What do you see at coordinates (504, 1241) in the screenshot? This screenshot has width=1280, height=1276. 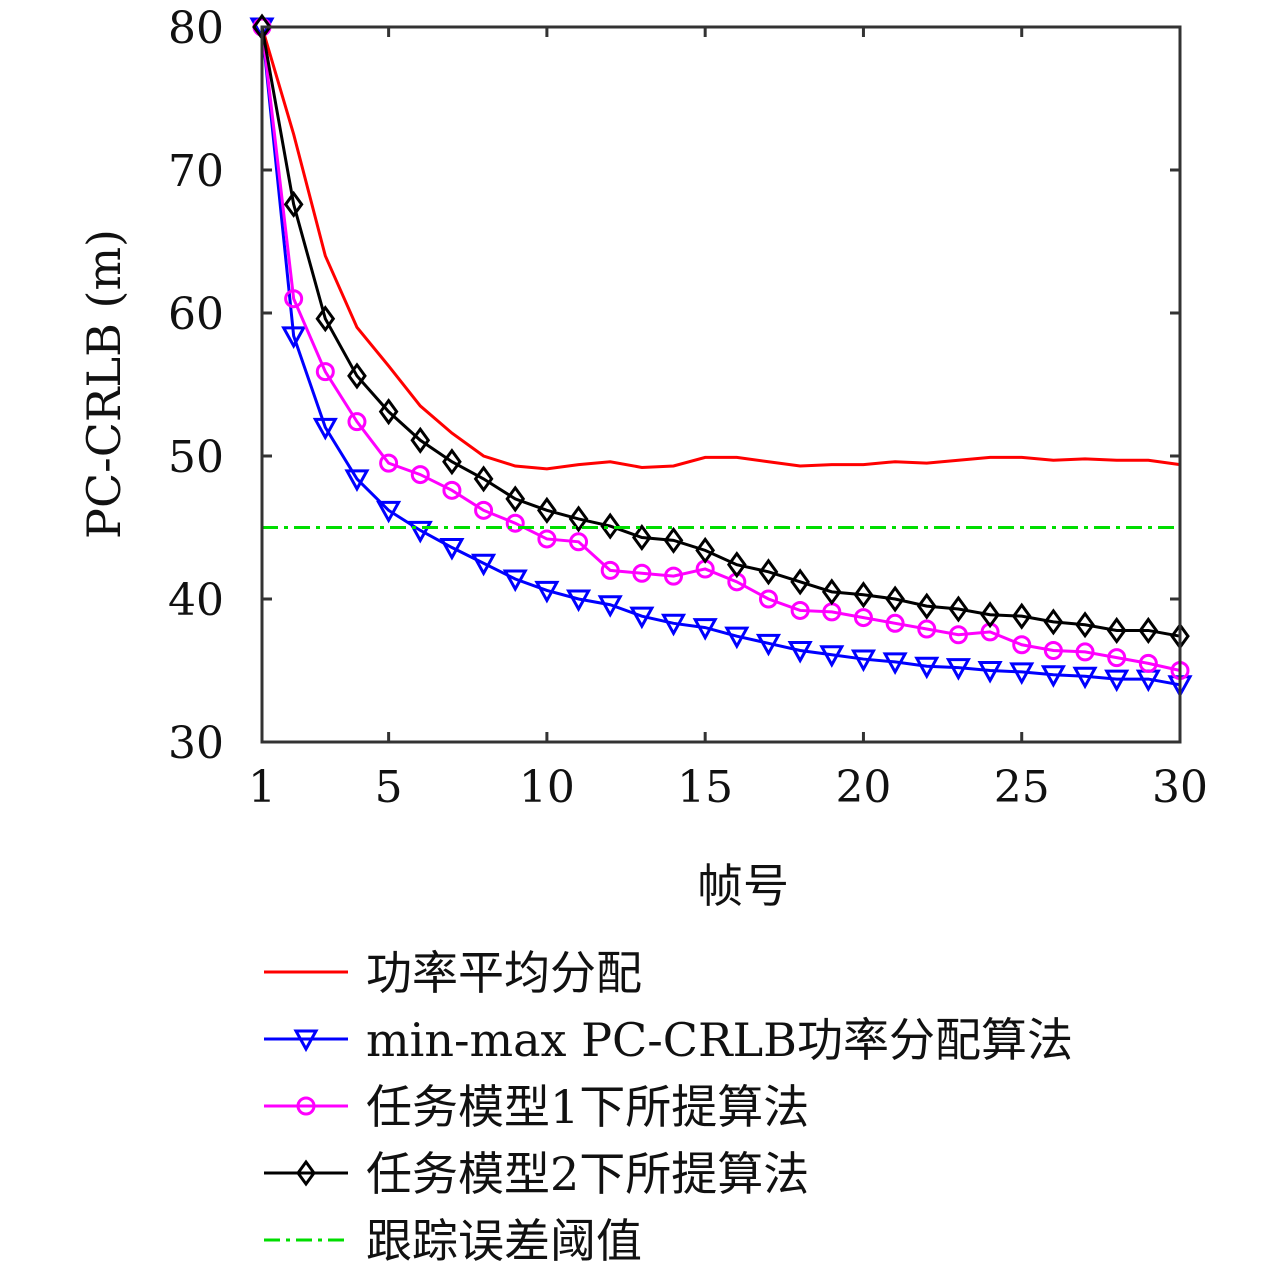 I see `legend-label-4: 跟踪误差阈值` at bounding box center [504, 1241].